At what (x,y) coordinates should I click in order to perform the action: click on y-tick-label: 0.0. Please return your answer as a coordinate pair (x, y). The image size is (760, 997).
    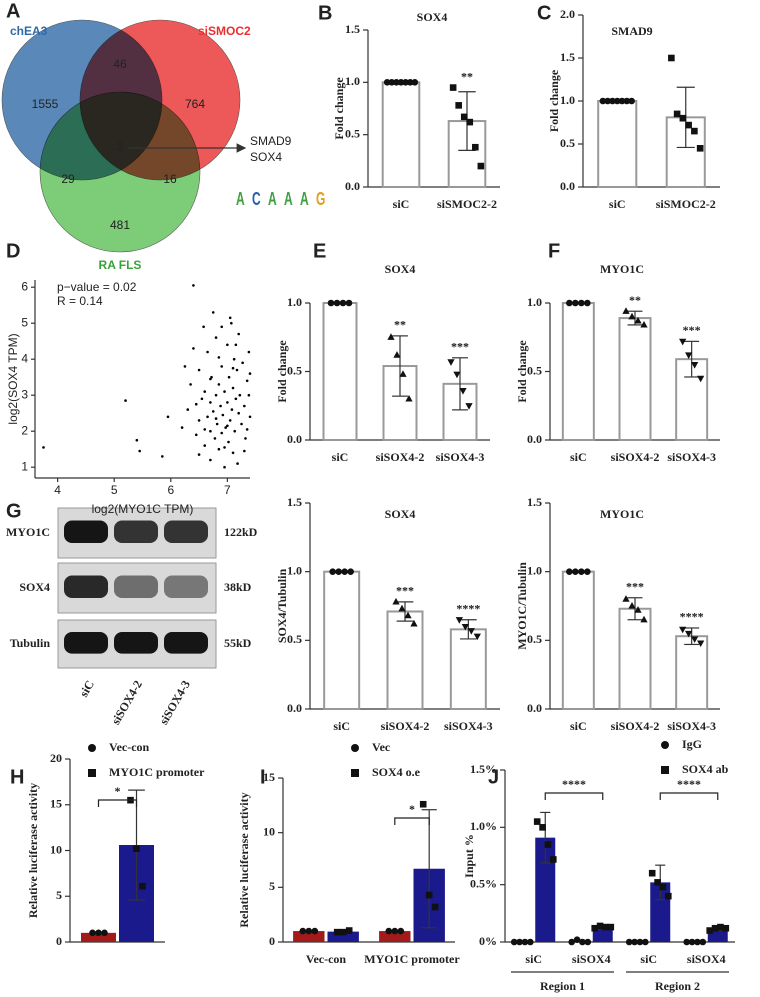
    Looking at the image, I should click on (294, 439).